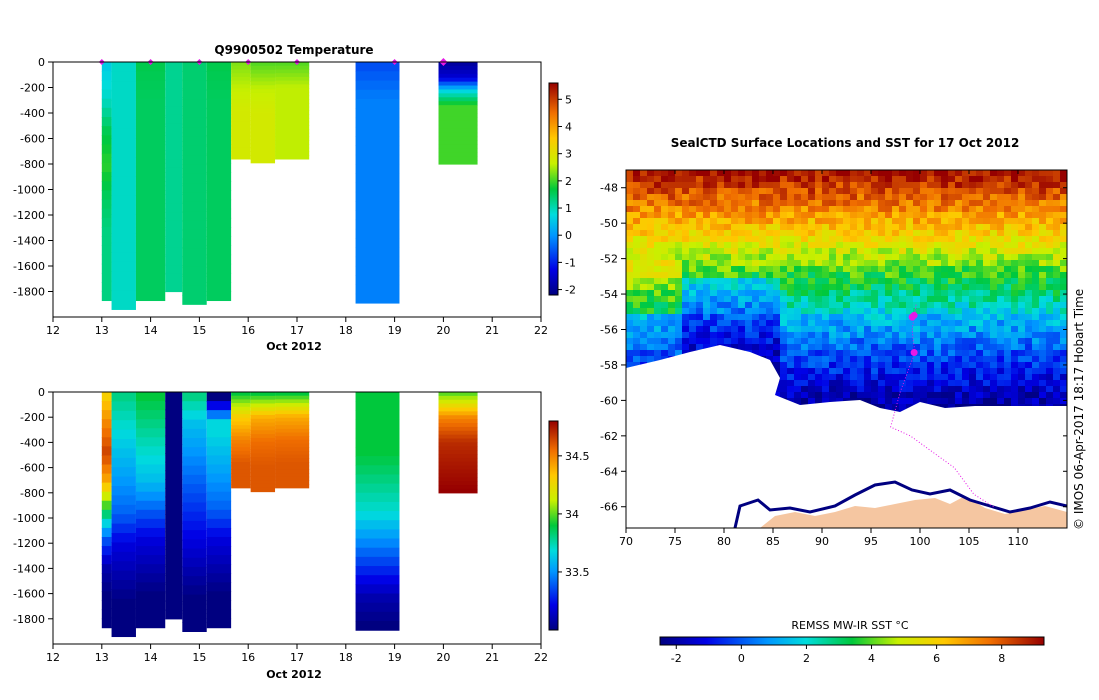 The width and height of the screenshot is (1099, 700). I want to click on colorbar-tick-label: -2, so click(570, 290).